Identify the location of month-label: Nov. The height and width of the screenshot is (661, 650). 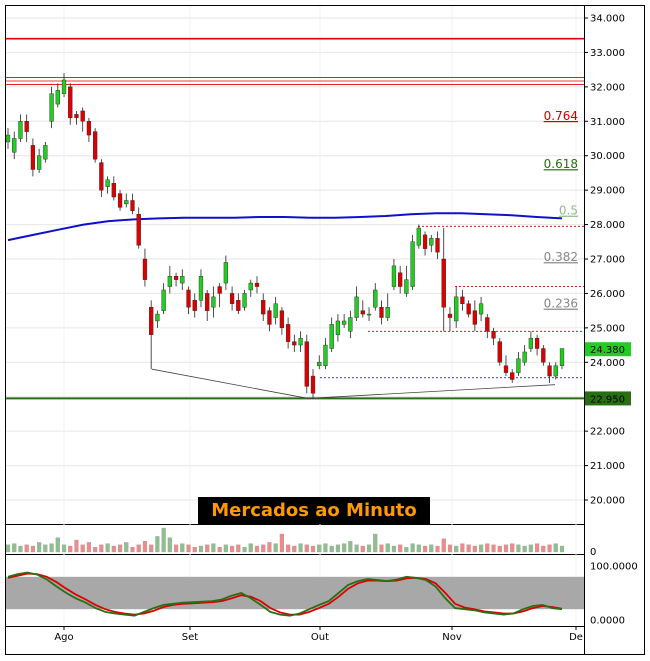
(452, 637).